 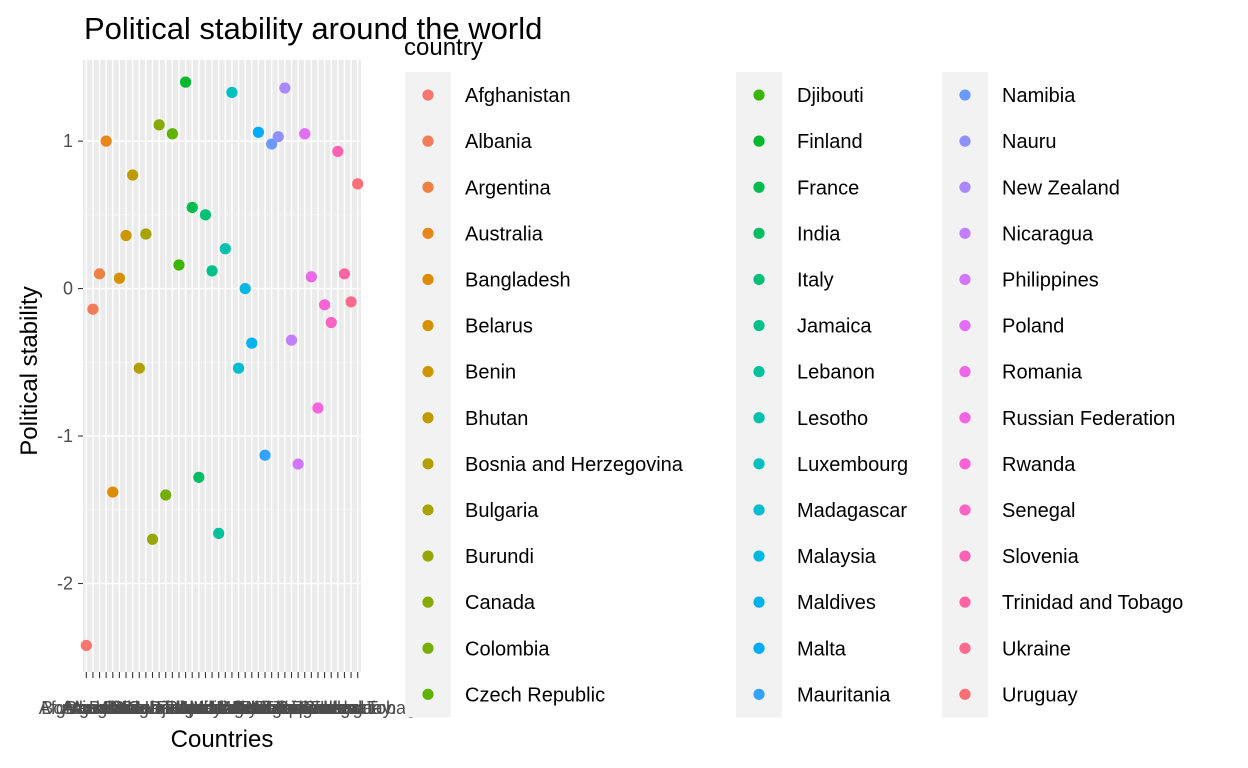 I want to click on x-tick-label: India, so click(x=199, y=708).